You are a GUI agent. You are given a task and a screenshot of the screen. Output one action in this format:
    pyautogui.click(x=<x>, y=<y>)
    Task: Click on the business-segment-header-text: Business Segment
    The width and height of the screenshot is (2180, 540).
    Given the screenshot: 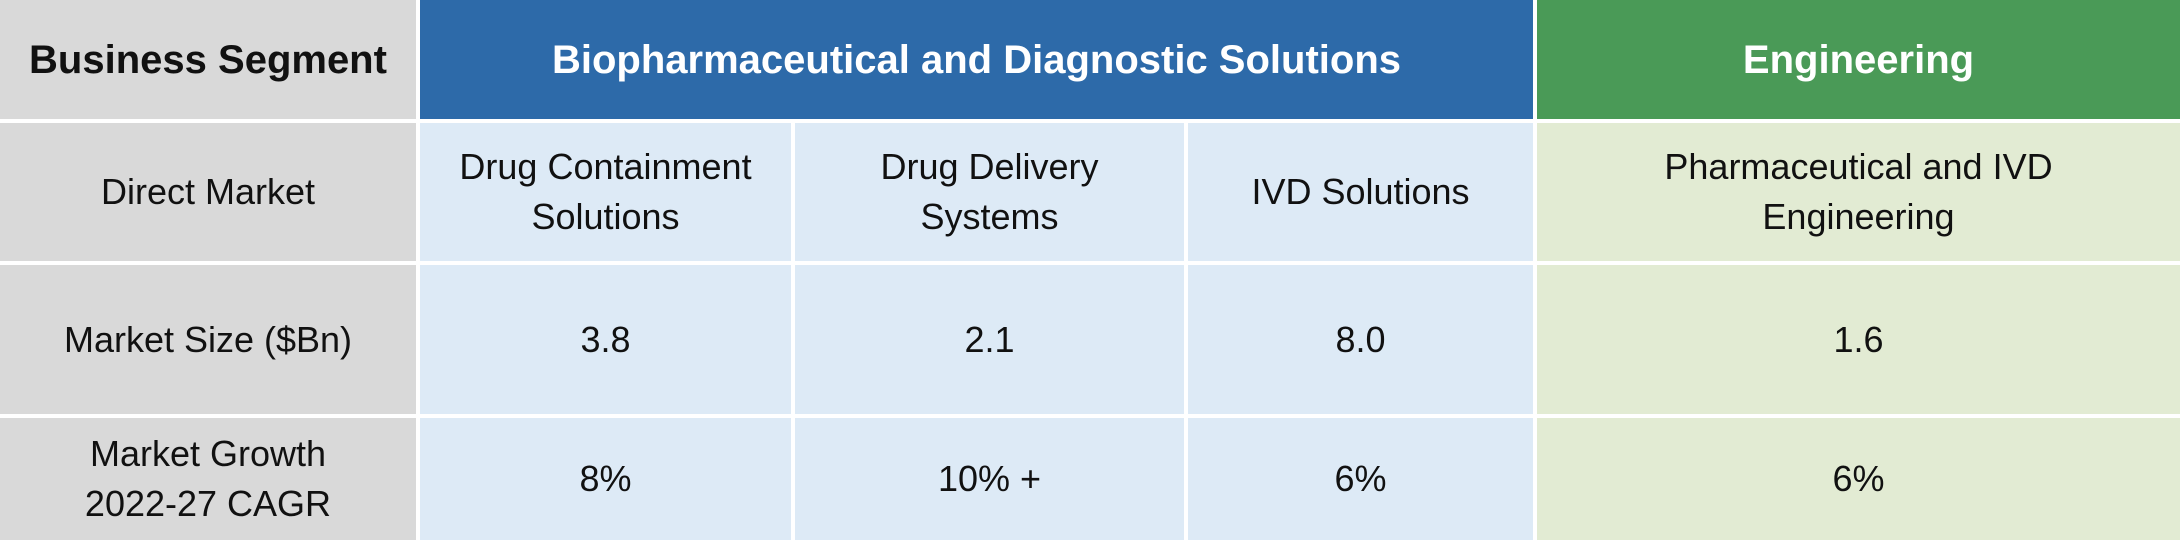 What is the action you would take?
    pyautogui.click(x=208, y=59)
    